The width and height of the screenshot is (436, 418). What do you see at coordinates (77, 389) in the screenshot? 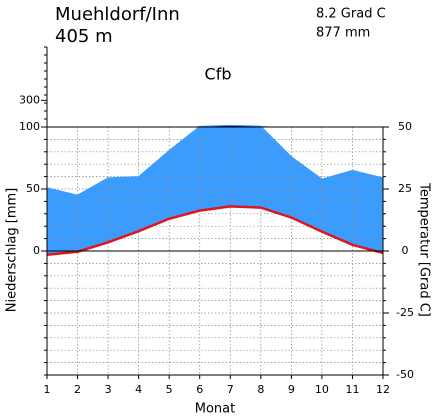
I see `x-tick-label: 2` at bounding box center [77, 389].